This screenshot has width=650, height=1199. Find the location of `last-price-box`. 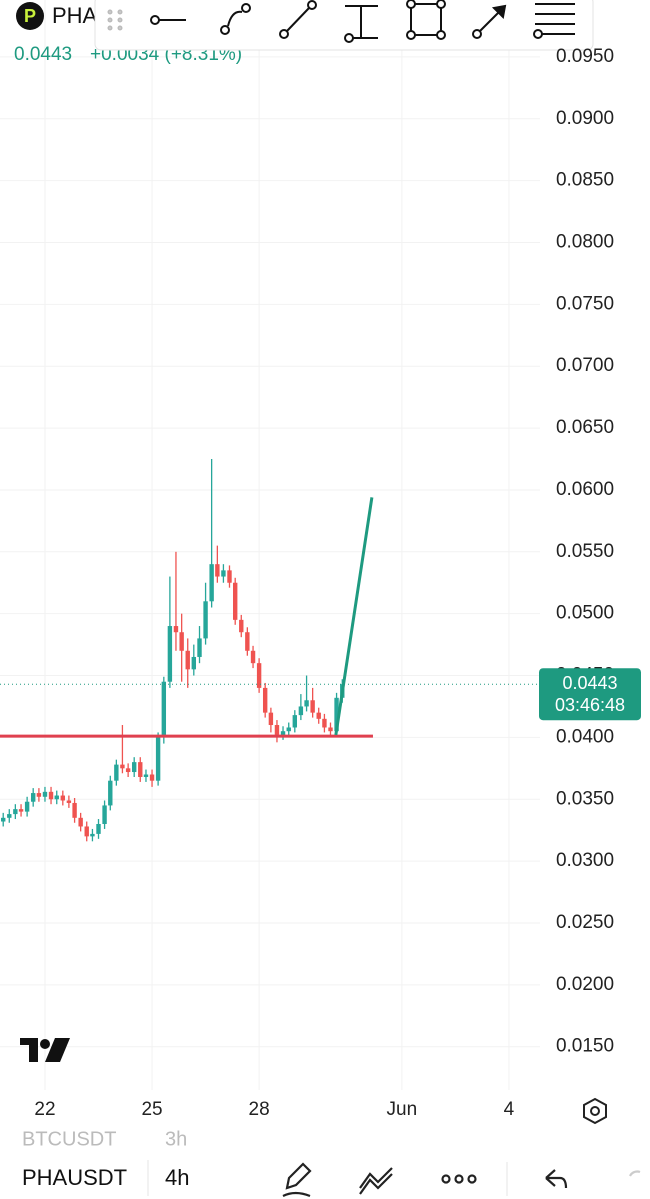

last-price-box is located at coordinates (590, 694).